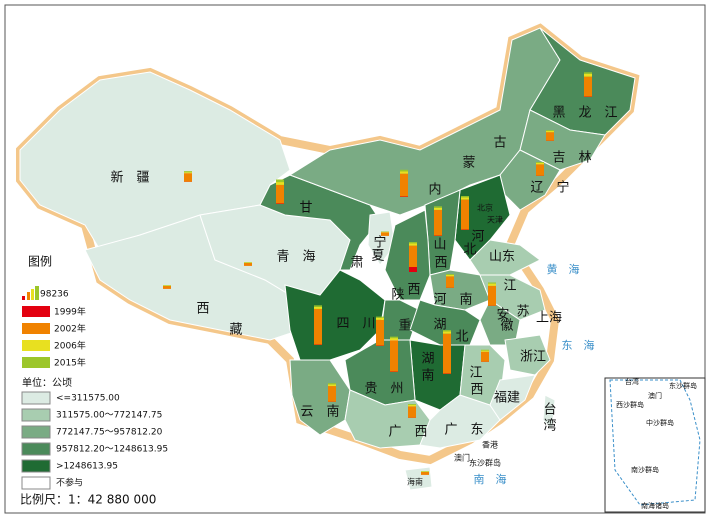 The image size is (710, 517). What do you see at coordinates (502, 315) in the screenshot?
I see `region-label: 安` at bounding box center [502, 315].